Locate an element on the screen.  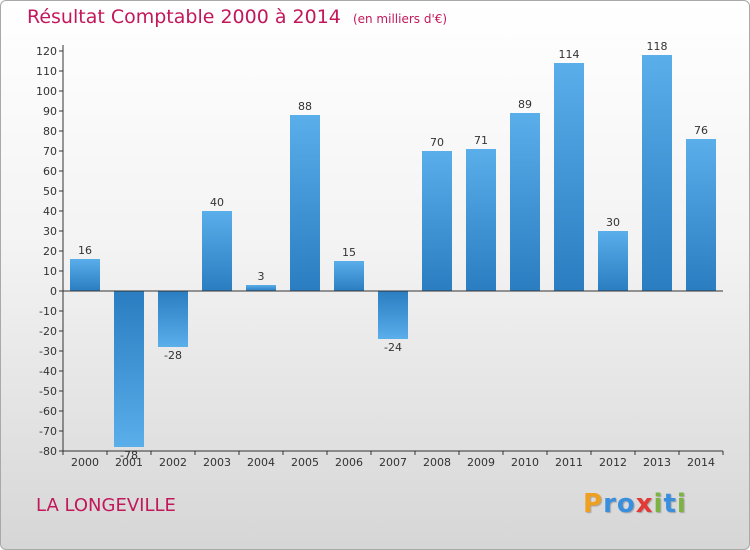
bar-2007 is located at coordinates (393, 315).